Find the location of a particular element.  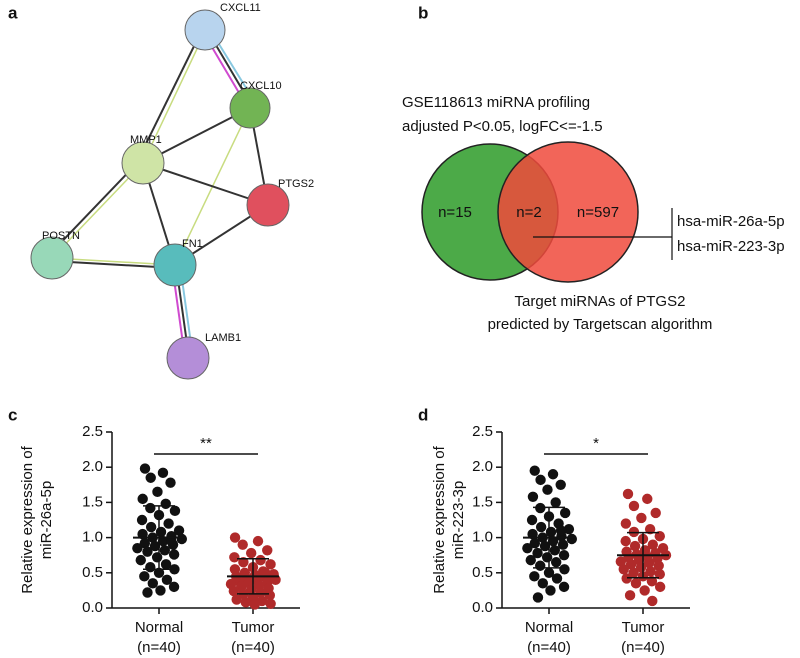

venn-item: hsa-miR-26a-5p is located at coordinates (731, 221).